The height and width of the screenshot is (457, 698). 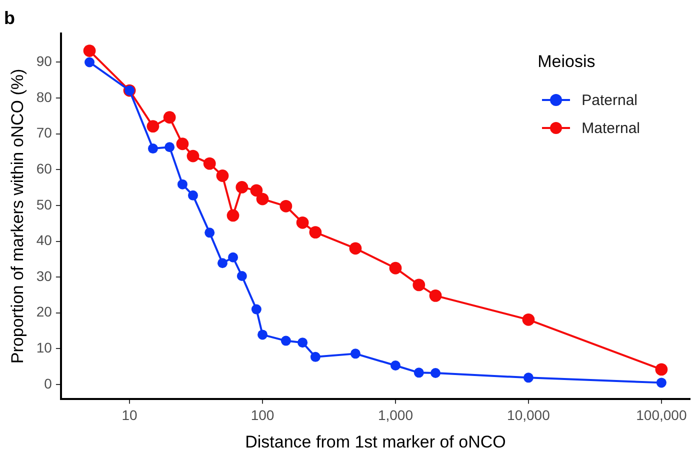 I want to click on x-tick-label: 10,000, so click(x=528, y=415).